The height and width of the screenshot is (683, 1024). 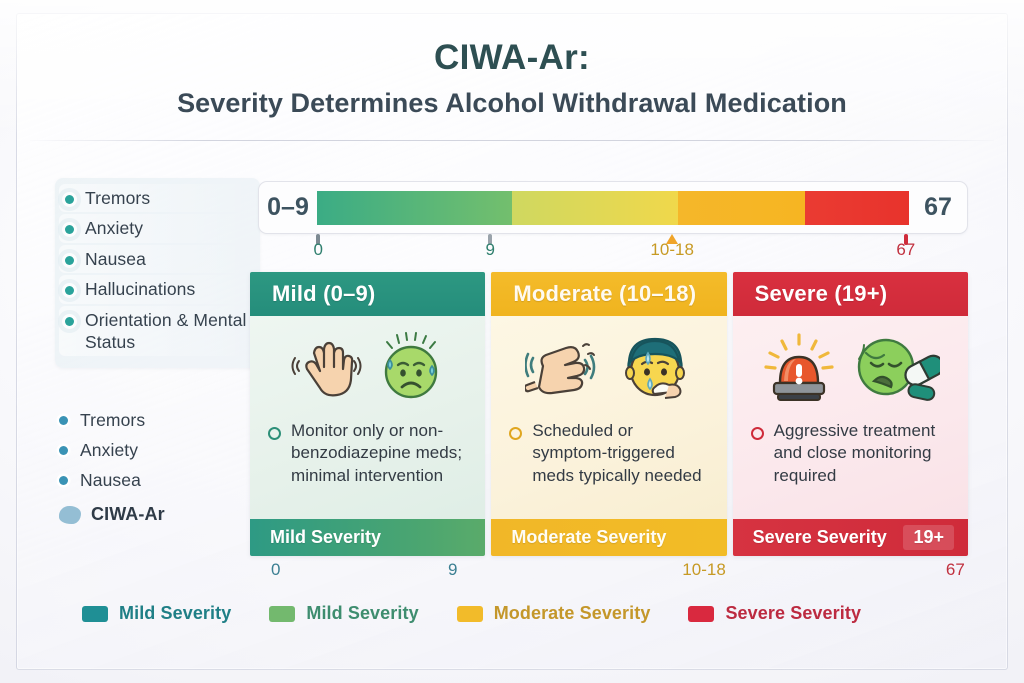 What do you see at coordinates (553, 613) in the screenshot?
I see `legend-item: Moderate Severity` at bounding box center [553, 613].